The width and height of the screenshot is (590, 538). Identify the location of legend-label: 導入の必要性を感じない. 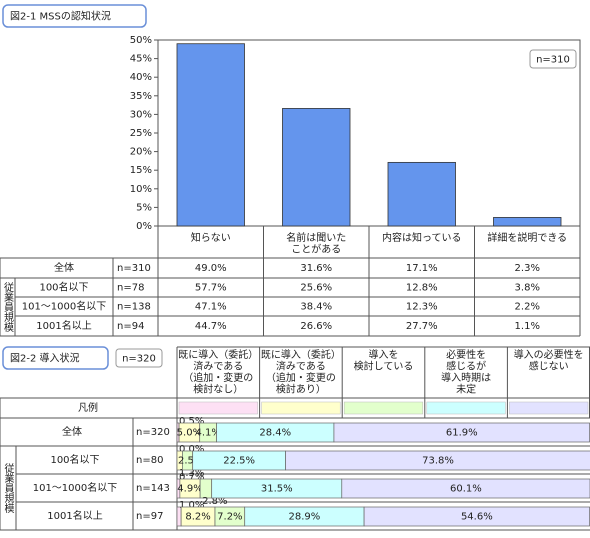
(549, 360).